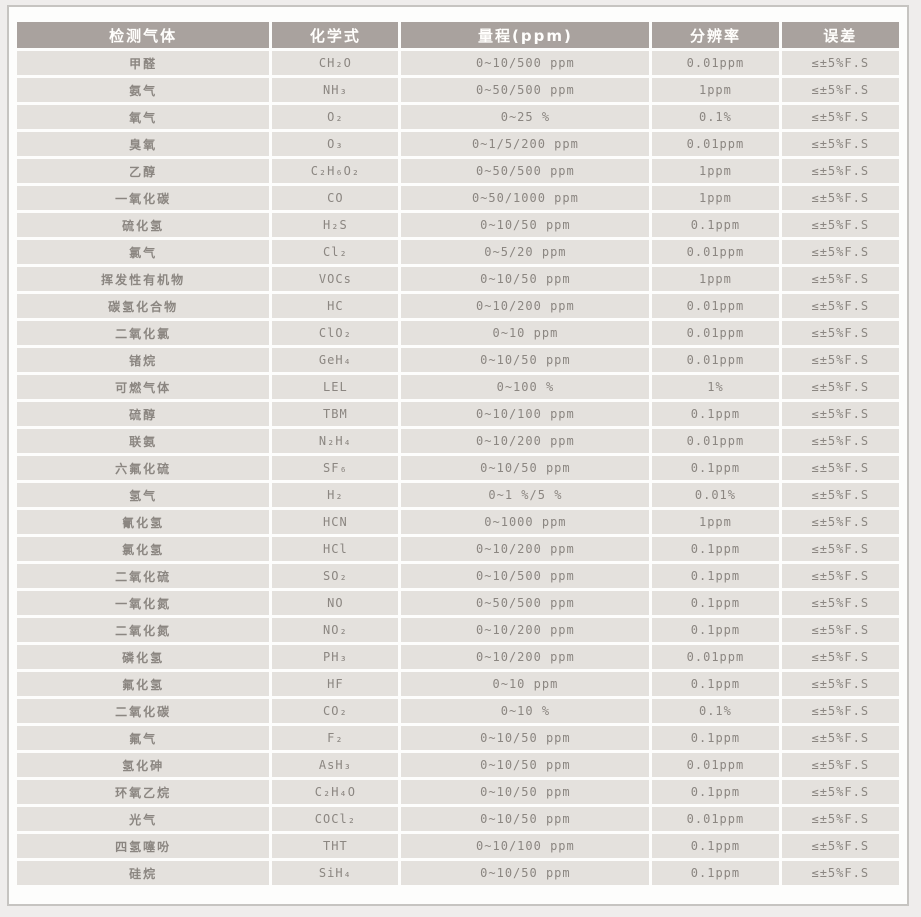 This screenshot has height=917, width=921. What do you see at coordinates (525, 117) in the screenshot?
I see `range-cell: 0~25 %` at bounding box center [525, 117].